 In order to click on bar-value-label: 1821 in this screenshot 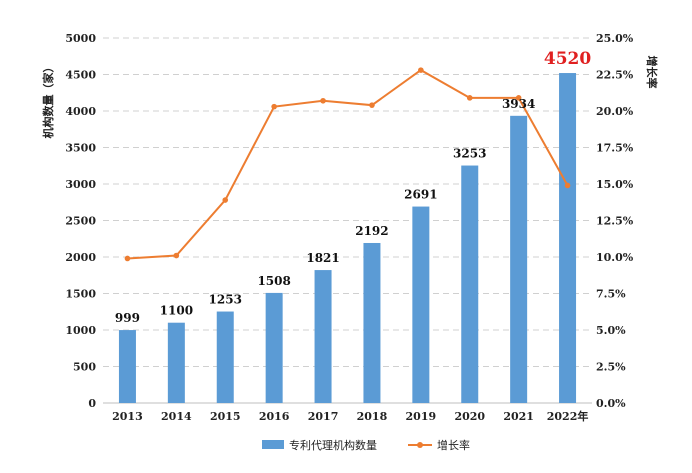, I will do `click(322, 258)`.